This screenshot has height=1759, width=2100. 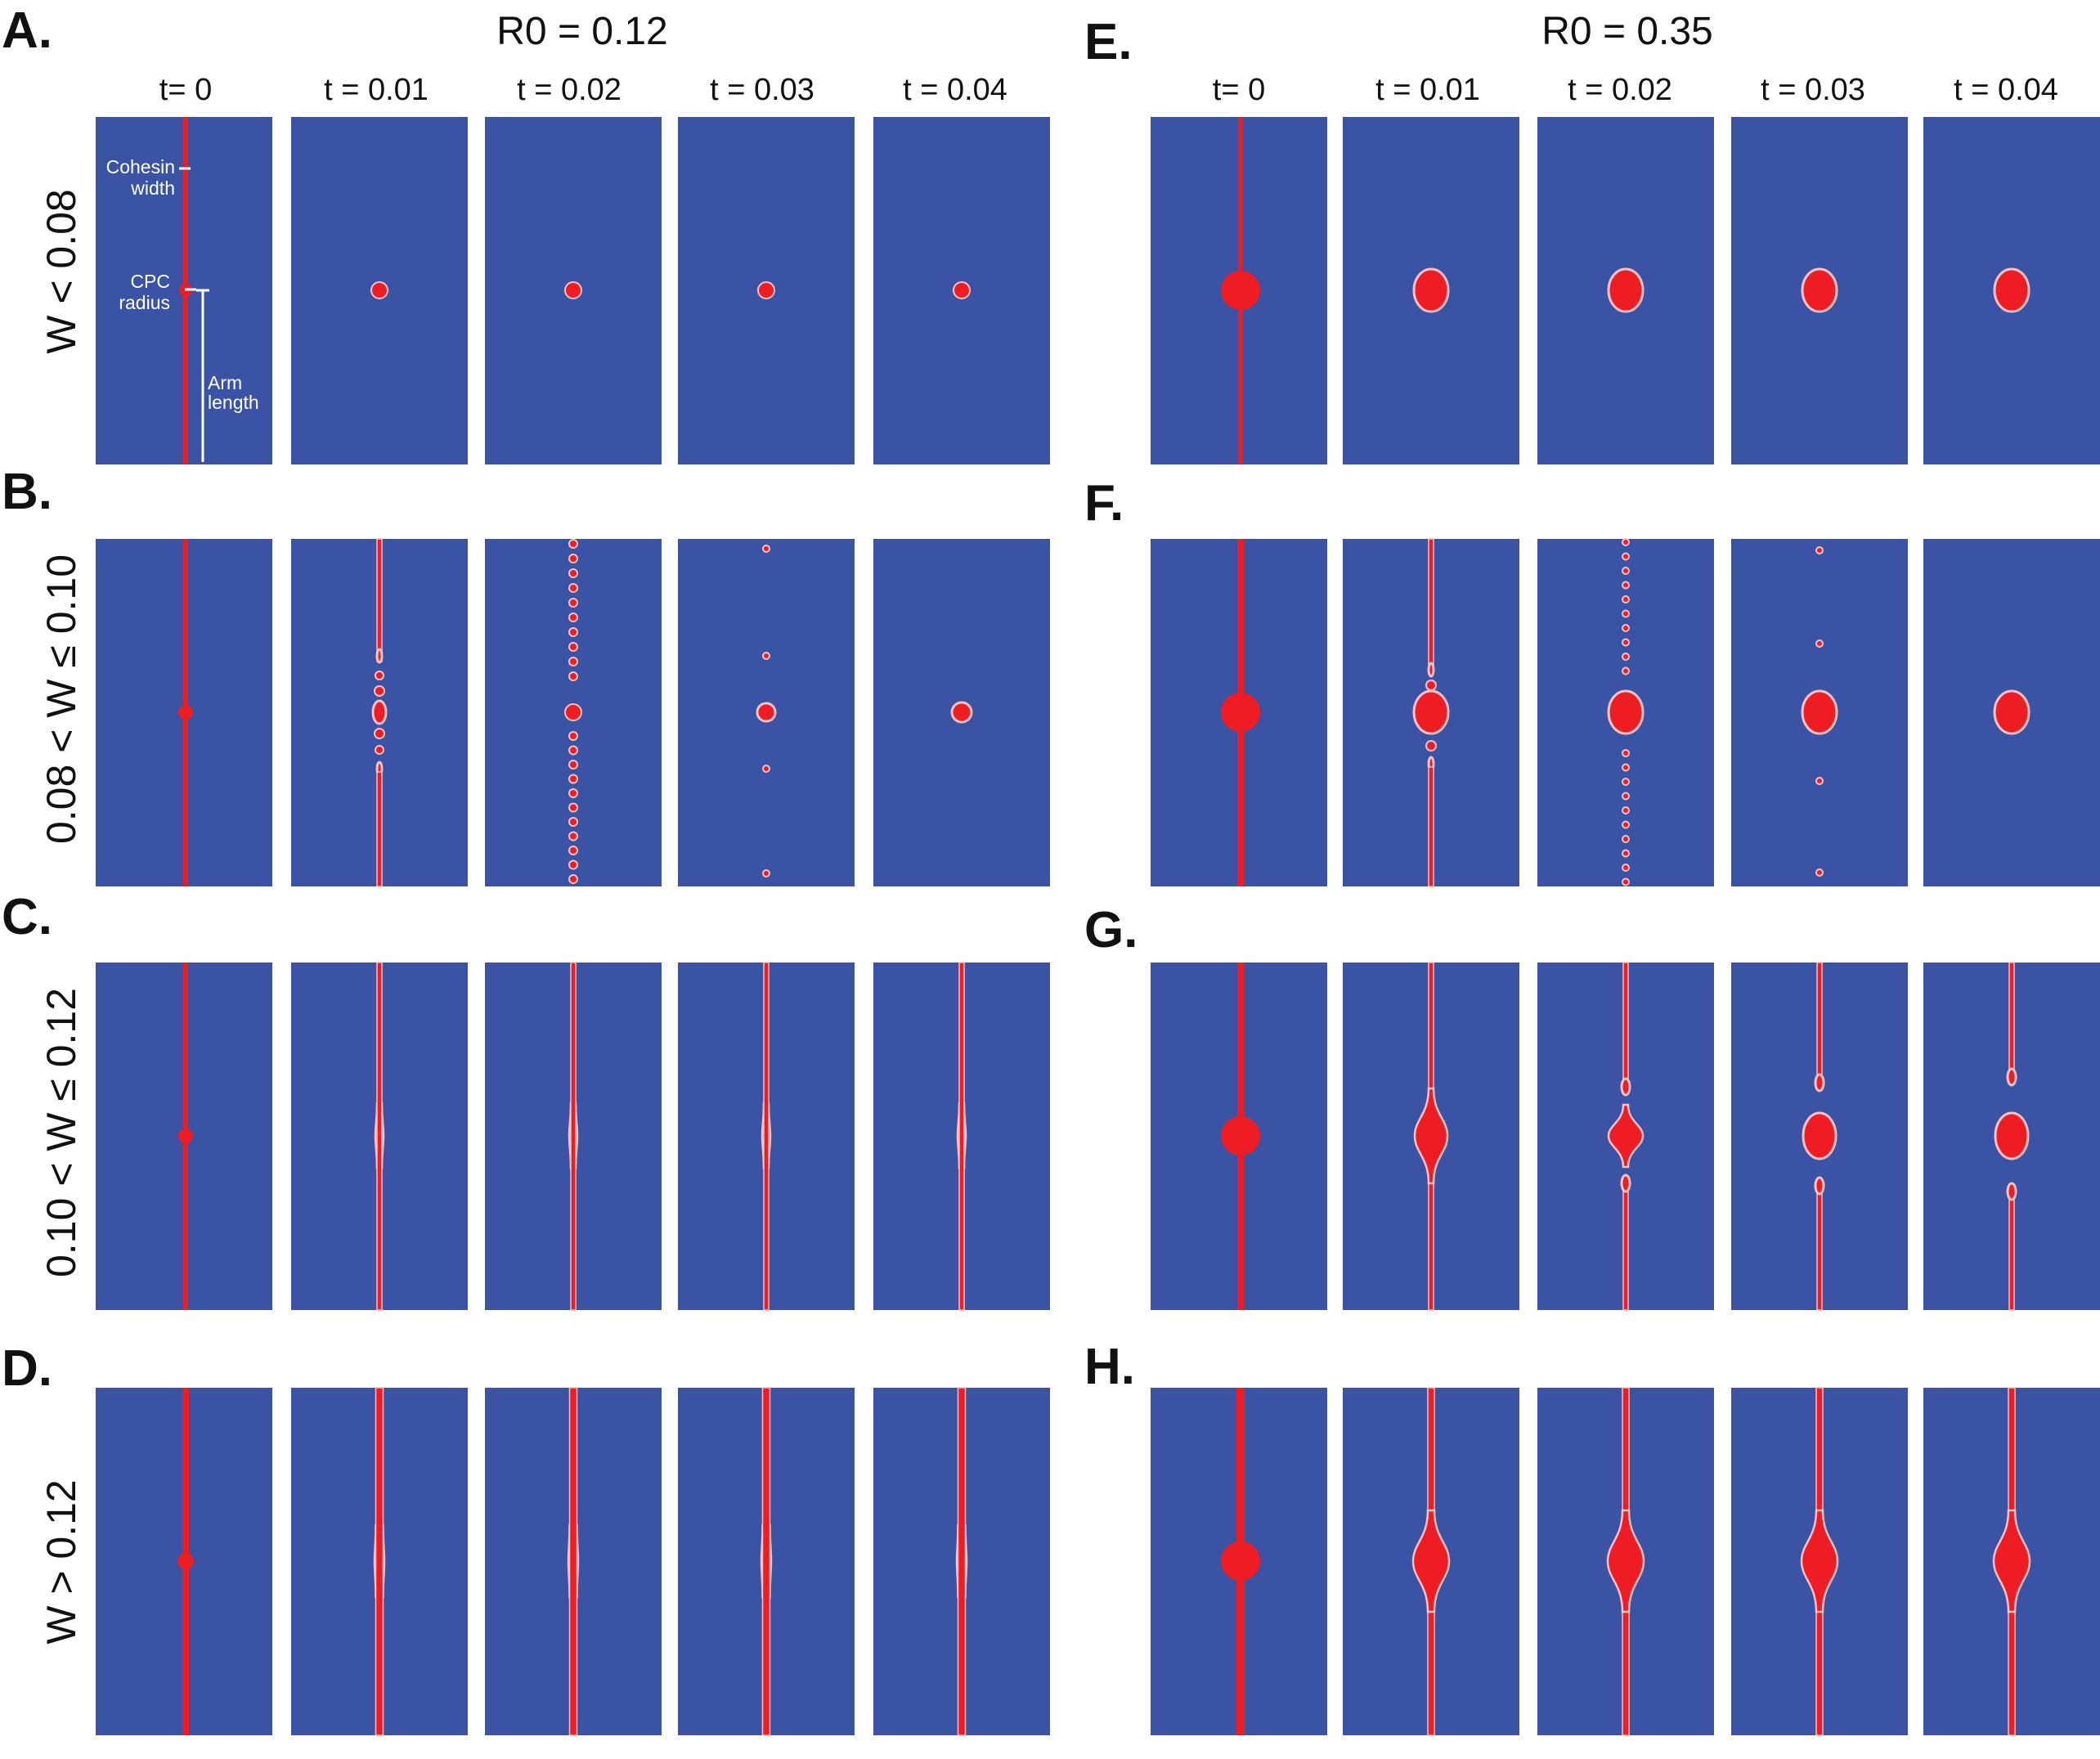 What do you see at coordinates (182, 309) in the screenshot?
I see `panel-a-annotations: Cohesin width CPC radius Arm length` at bounding box center [182, 309].